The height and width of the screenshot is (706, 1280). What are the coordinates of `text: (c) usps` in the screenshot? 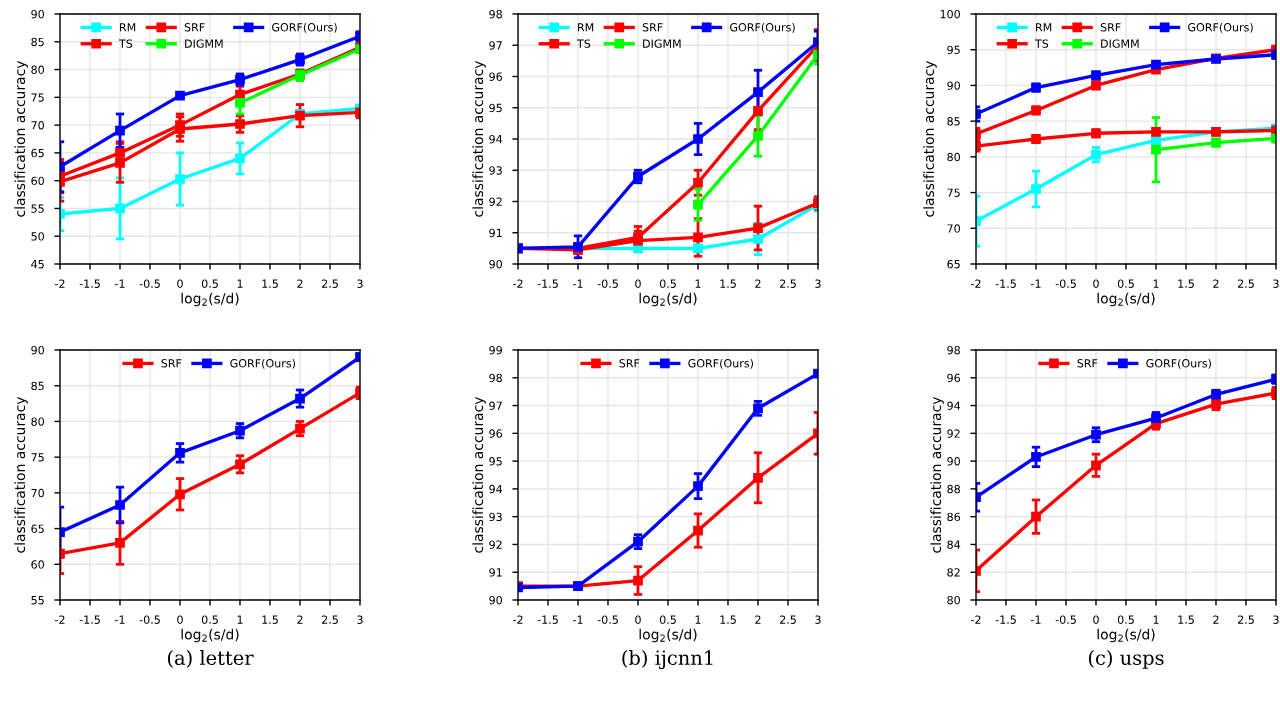 It's located at (1126, 659).